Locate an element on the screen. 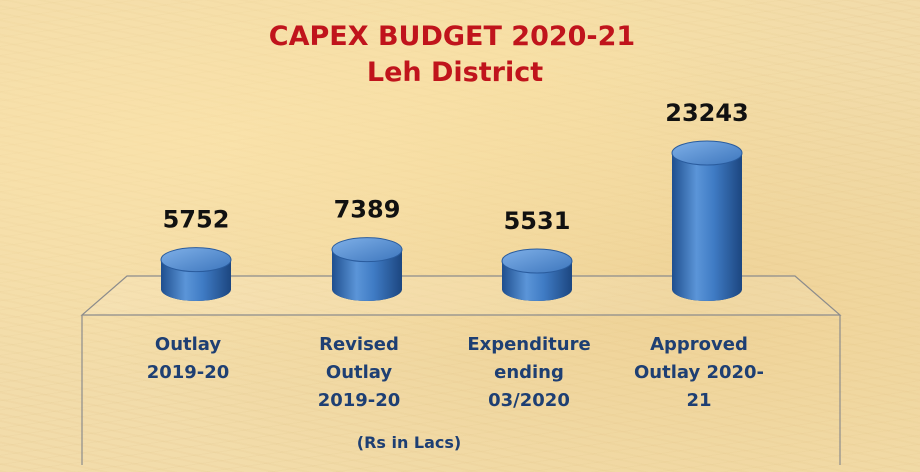  category-label-2: Revised Outlay 2019-20 is located at coordinates (359, 372).